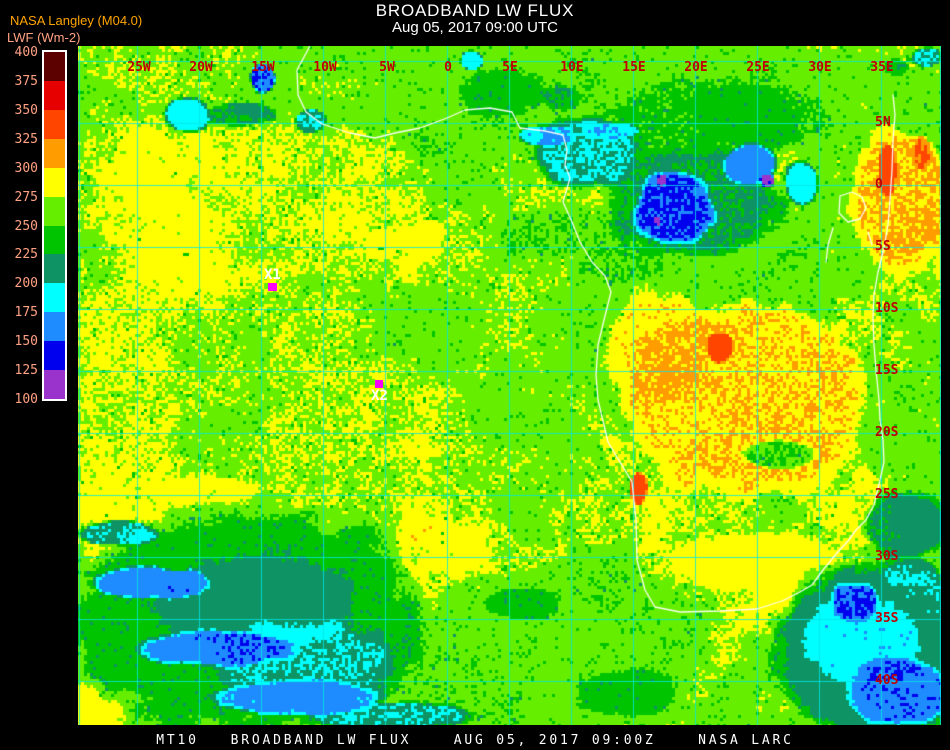  What do you see at coordinates (887, 308) in the screenshot?
I see `latitude-label: 10S` at bounding box center [887, 308].